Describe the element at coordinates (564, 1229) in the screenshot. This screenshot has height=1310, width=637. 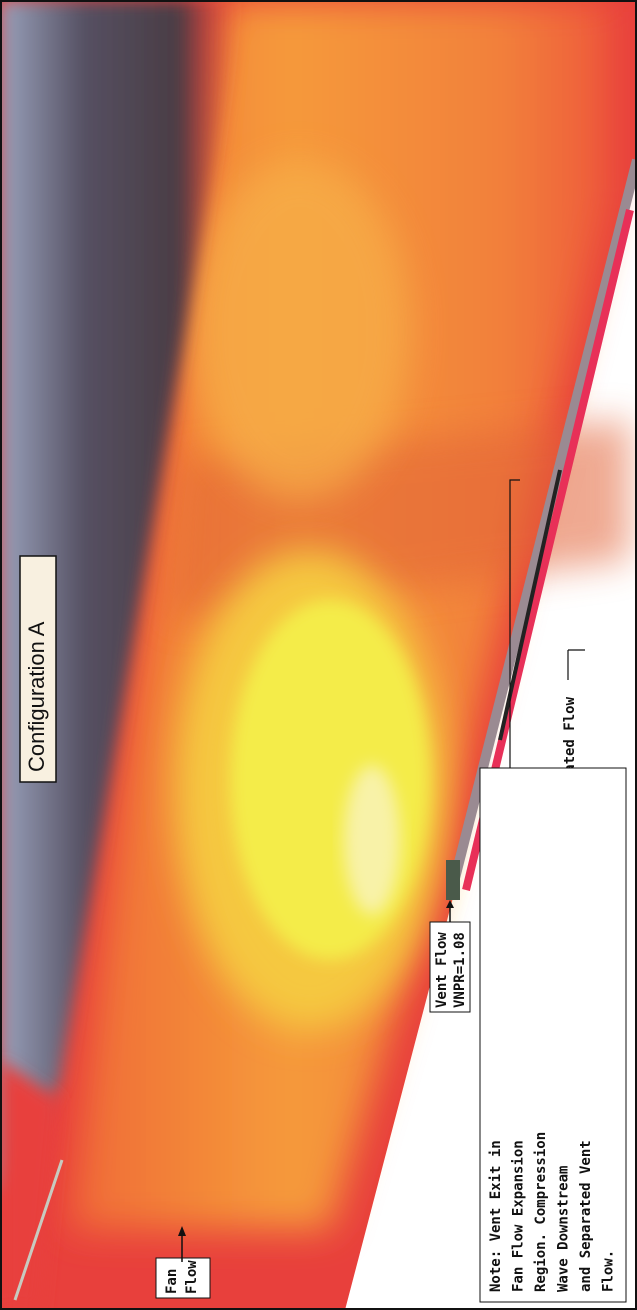
I see `note-line: Wave Downstream` at that location.